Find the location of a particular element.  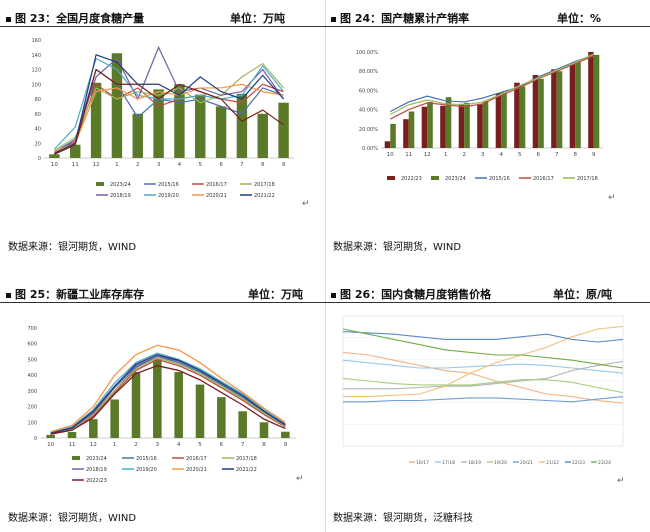

x-tick-label: 11 is located at coordinates (72, 445).